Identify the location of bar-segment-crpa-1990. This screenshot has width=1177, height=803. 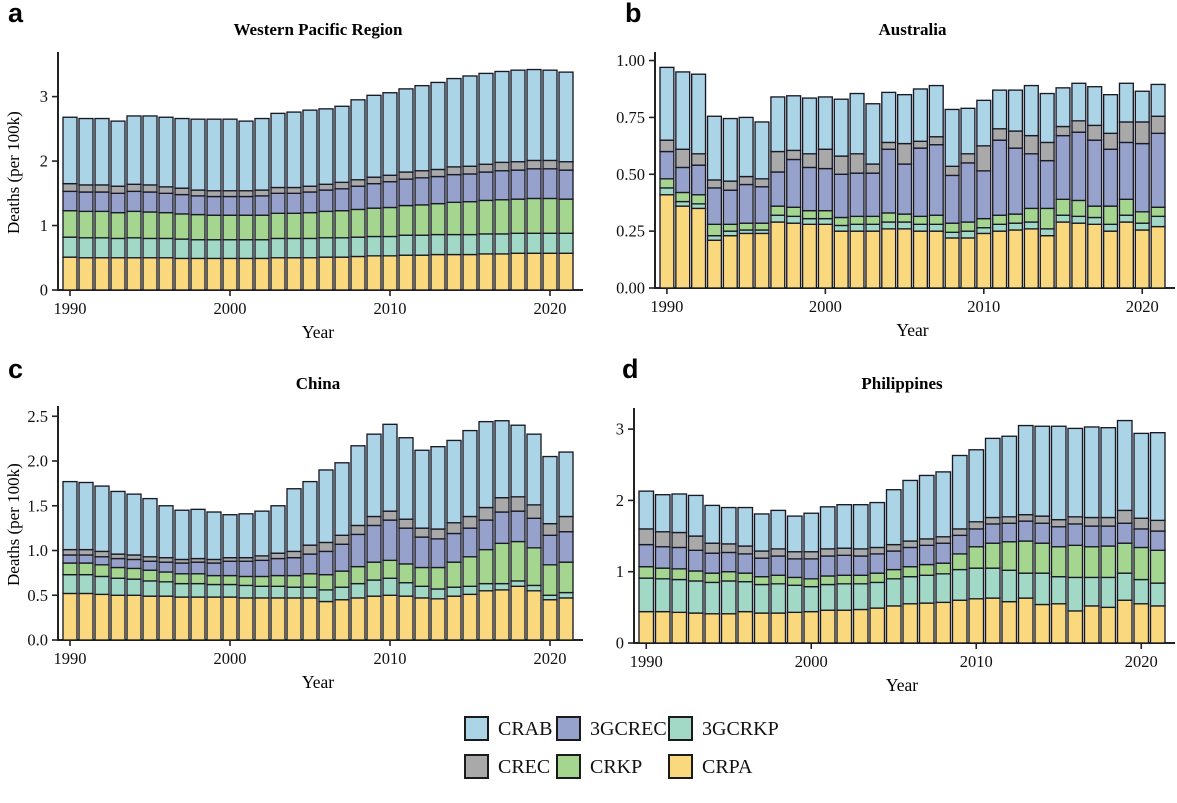
(70, 616).